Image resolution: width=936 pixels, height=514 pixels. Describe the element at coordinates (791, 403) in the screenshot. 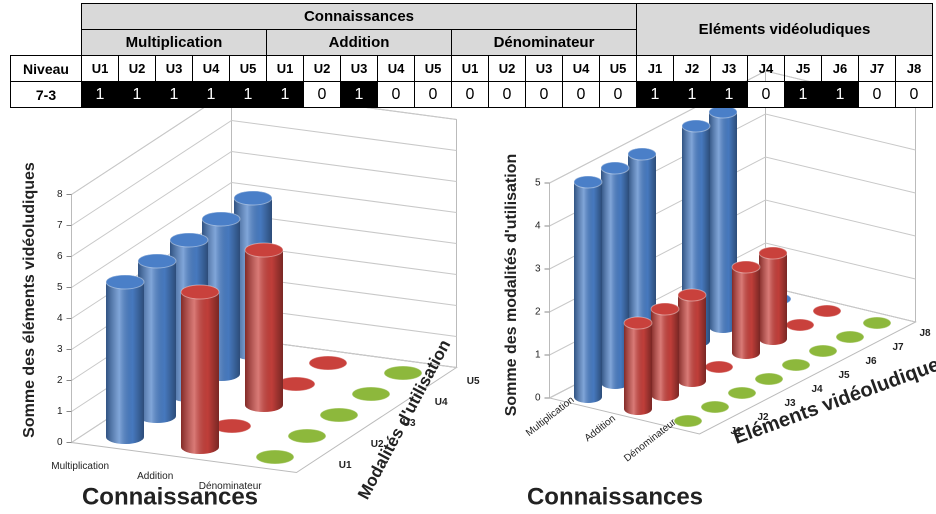

I see `depth-tick-label: J3` at that location.